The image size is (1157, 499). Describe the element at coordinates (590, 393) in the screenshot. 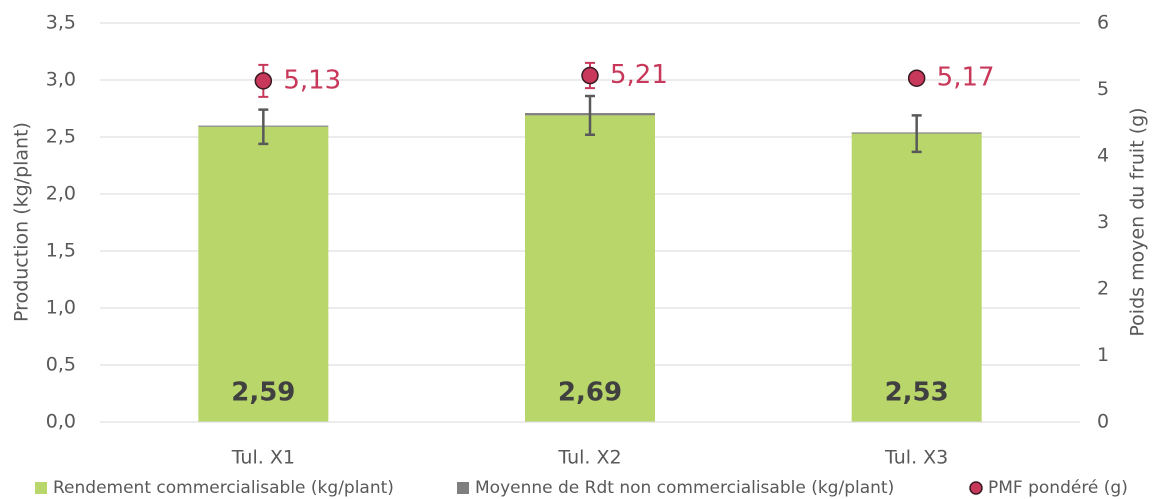

I see `data-label: 2,69` at that location.